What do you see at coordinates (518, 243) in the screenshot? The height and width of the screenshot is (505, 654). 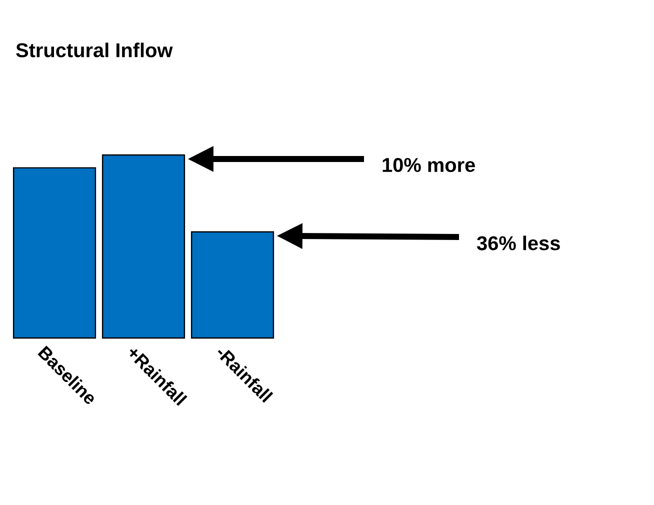 I see `text: 36% less` at bounding box center [518, 243].